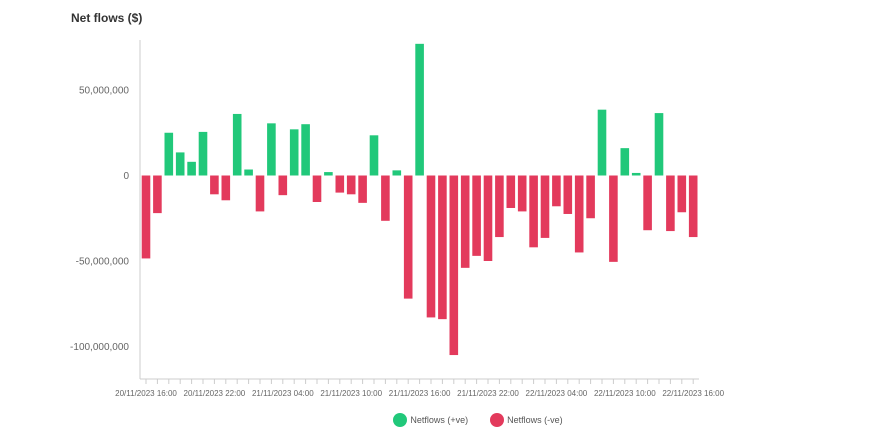 This screenshot has height=441, width=888. Describe the element at coordinates (625, 393) in the screenshot. I see `x-tick-label: 22/11/2023 10:00` at that location.